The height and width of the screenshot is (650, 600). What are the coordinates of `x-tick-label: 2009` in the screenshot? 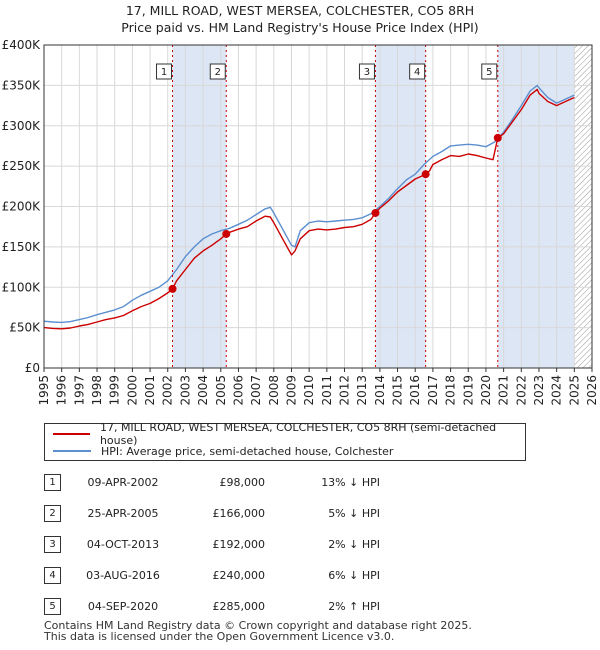 It's located at (291, 390).